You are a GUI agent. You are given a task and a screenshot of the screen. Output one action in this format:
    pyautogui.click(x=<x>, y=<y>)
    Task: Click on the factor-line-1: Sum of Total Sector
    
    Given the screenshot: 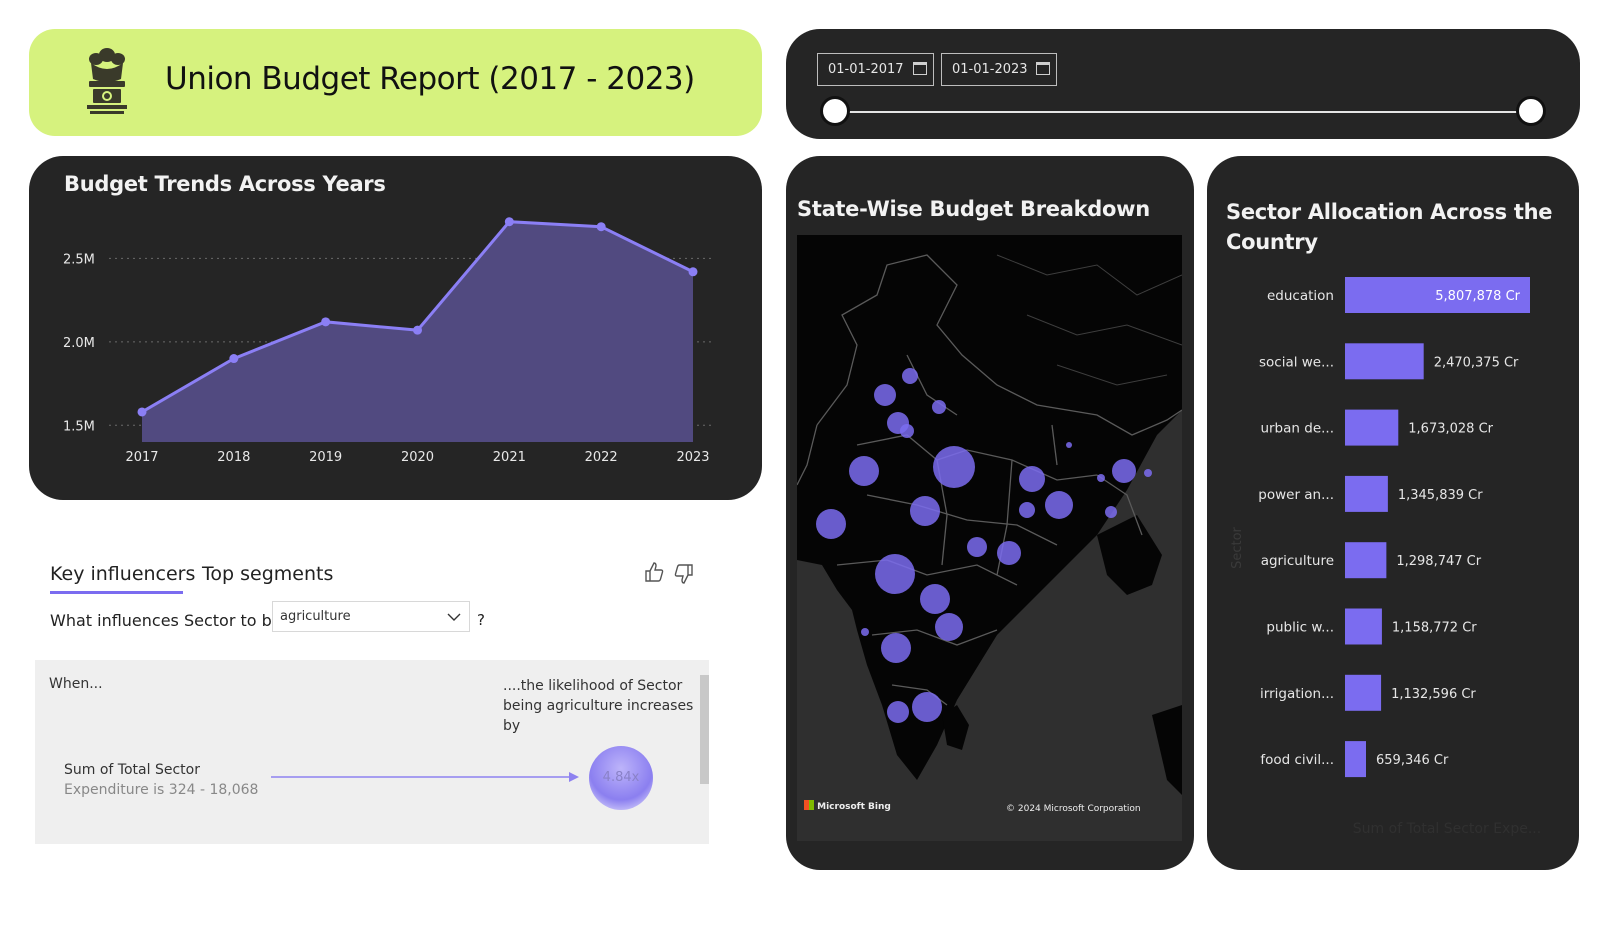 What is the action you would take?
    pyautogui.click(x=132, y=770)
    